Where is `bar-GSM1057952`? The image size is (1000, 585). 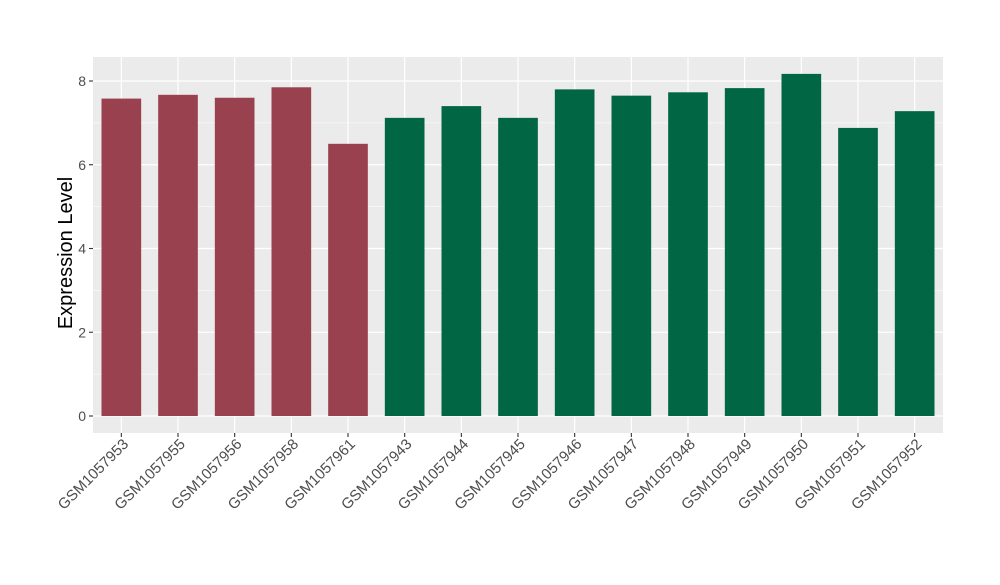
bar-GSM1057952 is located at coordinates (914, 264).